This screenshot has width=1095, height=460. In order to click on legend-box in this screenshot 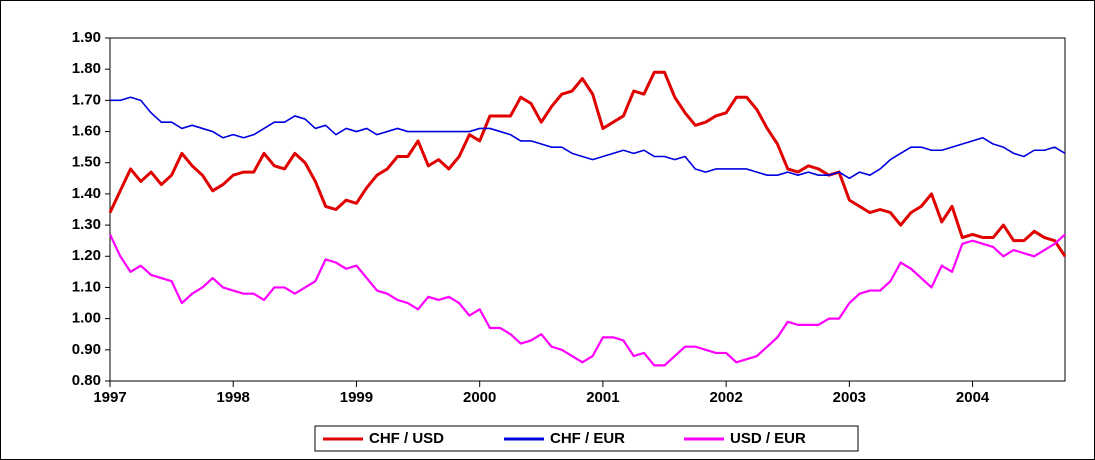, I will do `click(586, 438)`.